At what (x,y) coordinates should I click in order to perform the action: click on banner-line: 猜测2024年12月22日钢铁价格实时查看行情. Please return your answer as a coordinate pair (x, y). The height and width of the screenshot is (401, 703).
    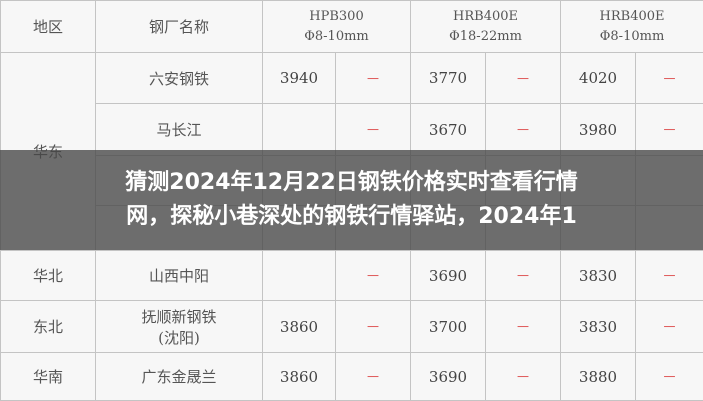
    Looking at the image, I should click on (351, 183).